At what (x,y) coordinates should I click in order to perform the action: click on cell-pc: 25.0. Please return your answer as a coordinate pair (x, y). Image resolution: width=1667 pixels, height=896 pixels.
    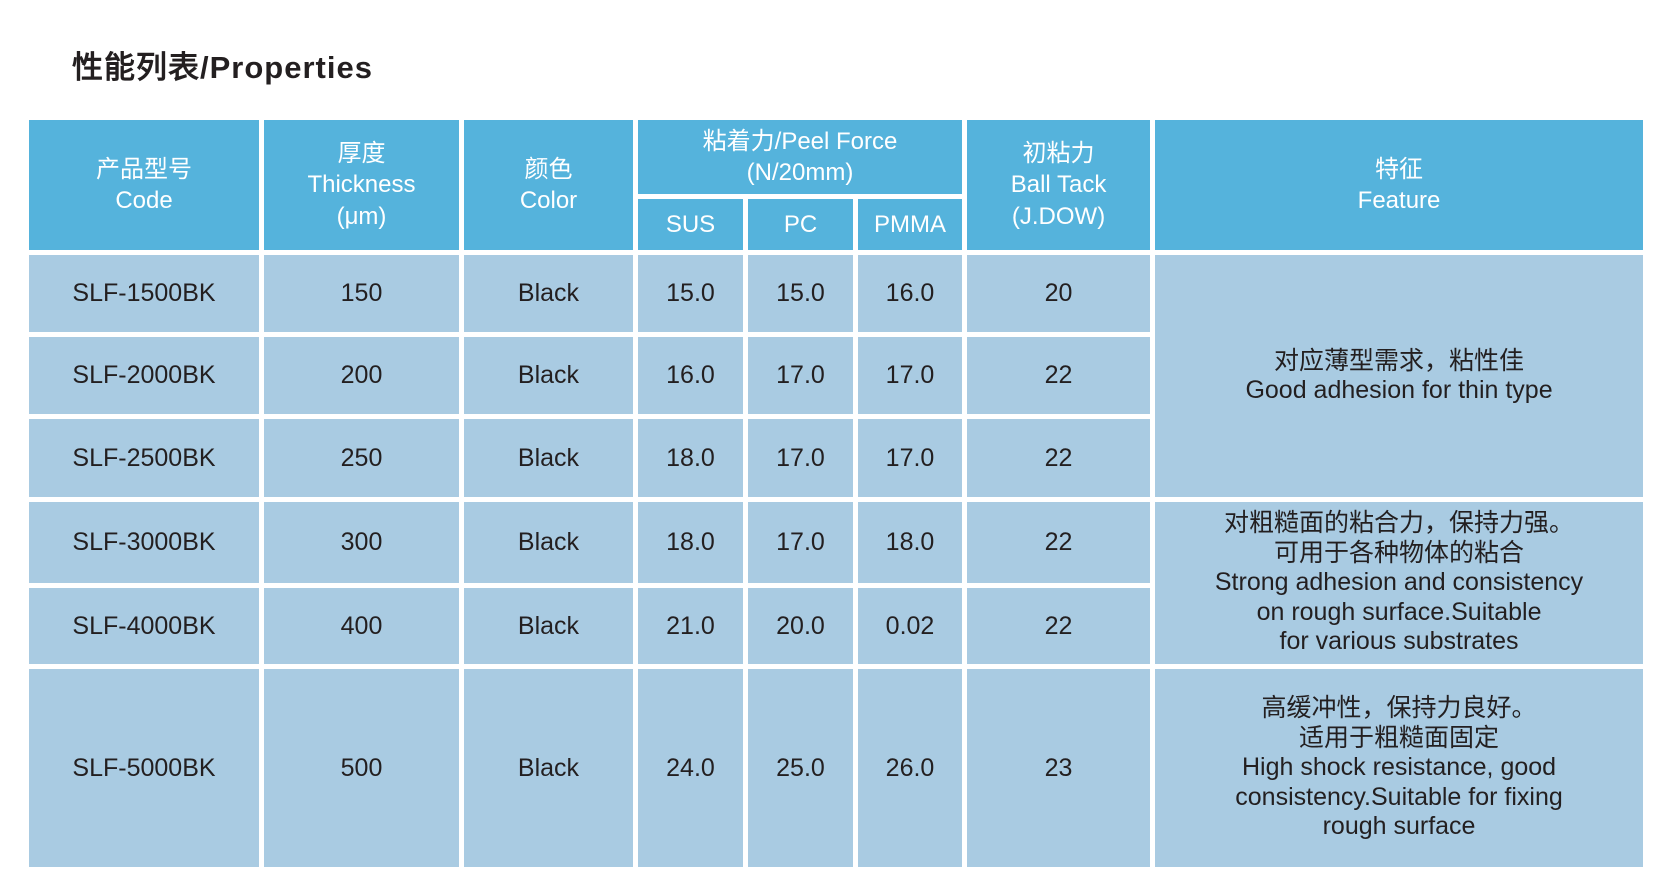
    Looking at the image, I should click on (800, 768).